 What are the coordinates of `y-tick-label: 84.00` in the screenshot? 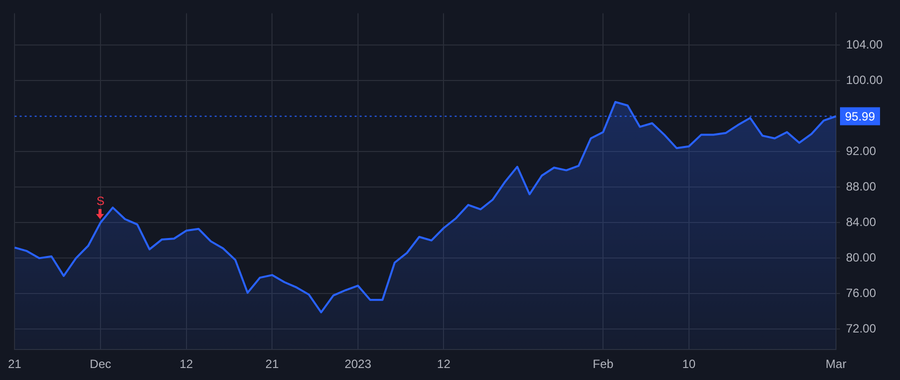 It's located at (861, 221).